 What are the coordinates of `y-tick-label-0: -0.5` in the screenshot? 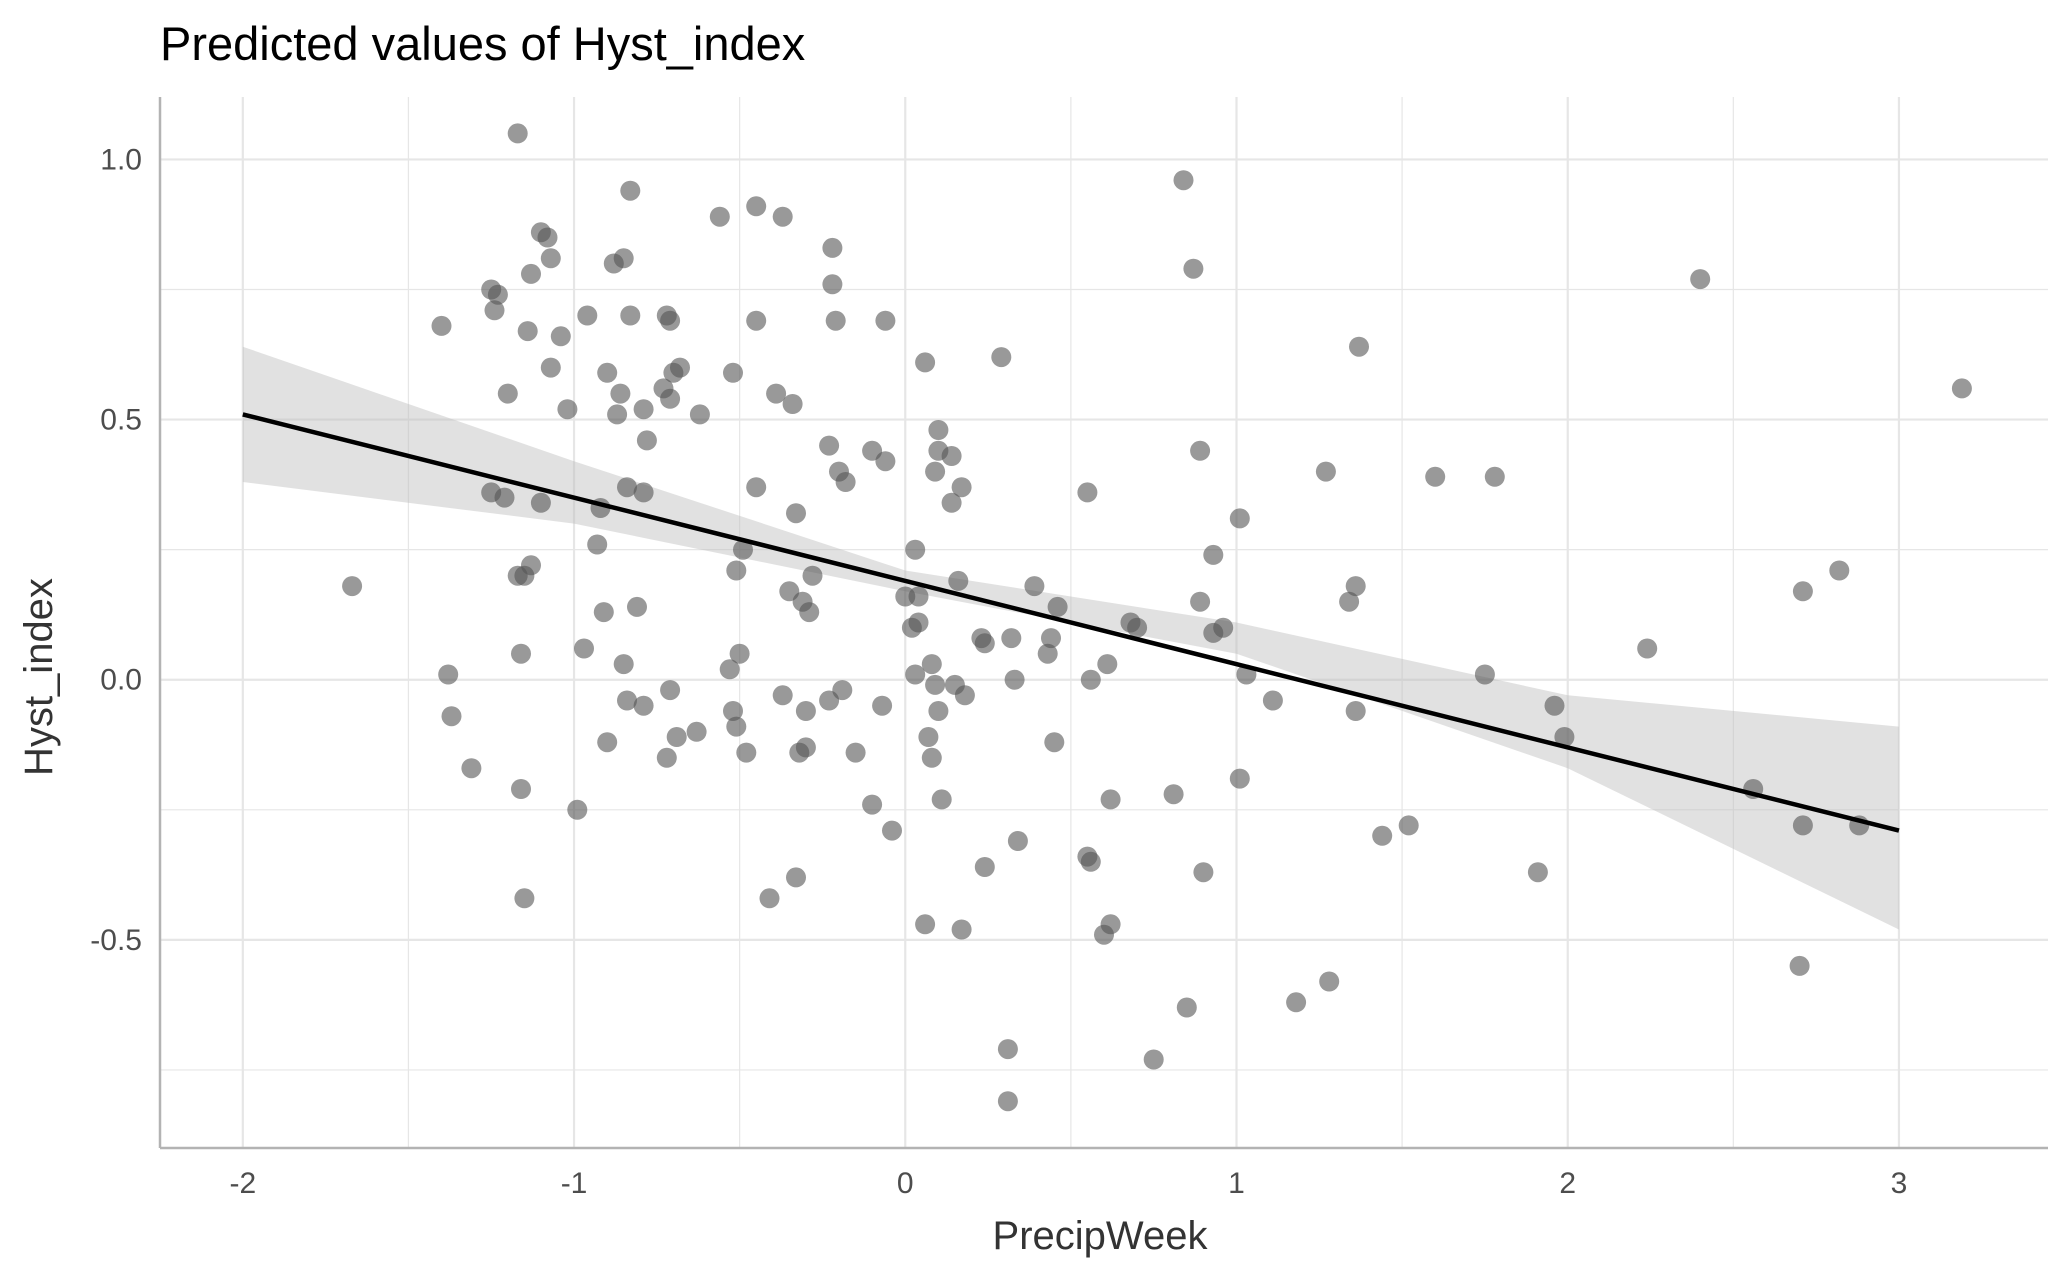 It's located at (116, 940).